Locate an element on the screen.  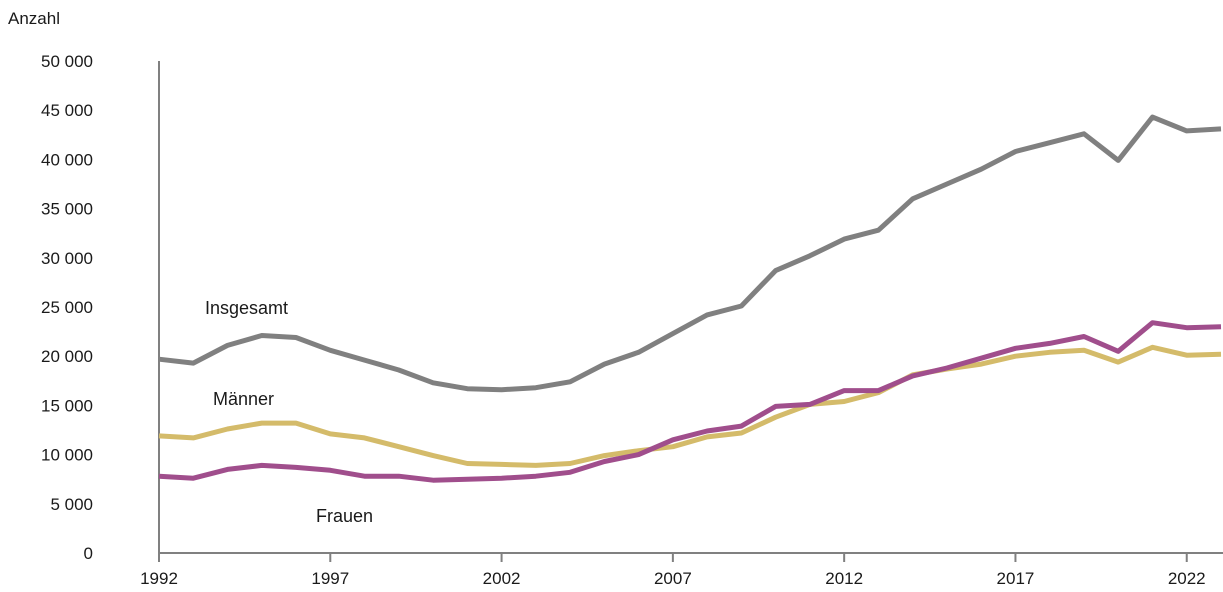
x-axis-ticks: 1992 1997 2002 2007 2012 2017 2022 is located at coordinates (673, 570).